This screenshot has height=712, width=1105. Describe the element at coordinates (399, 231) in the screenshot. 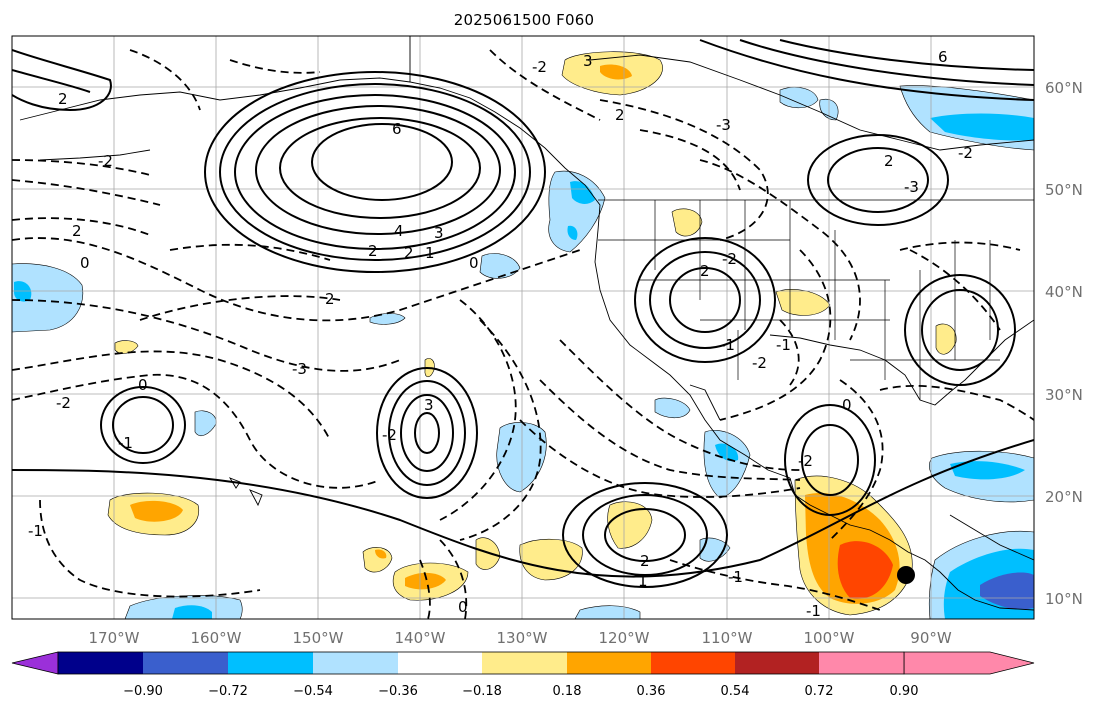

I see `contour-label: 4` at that location.